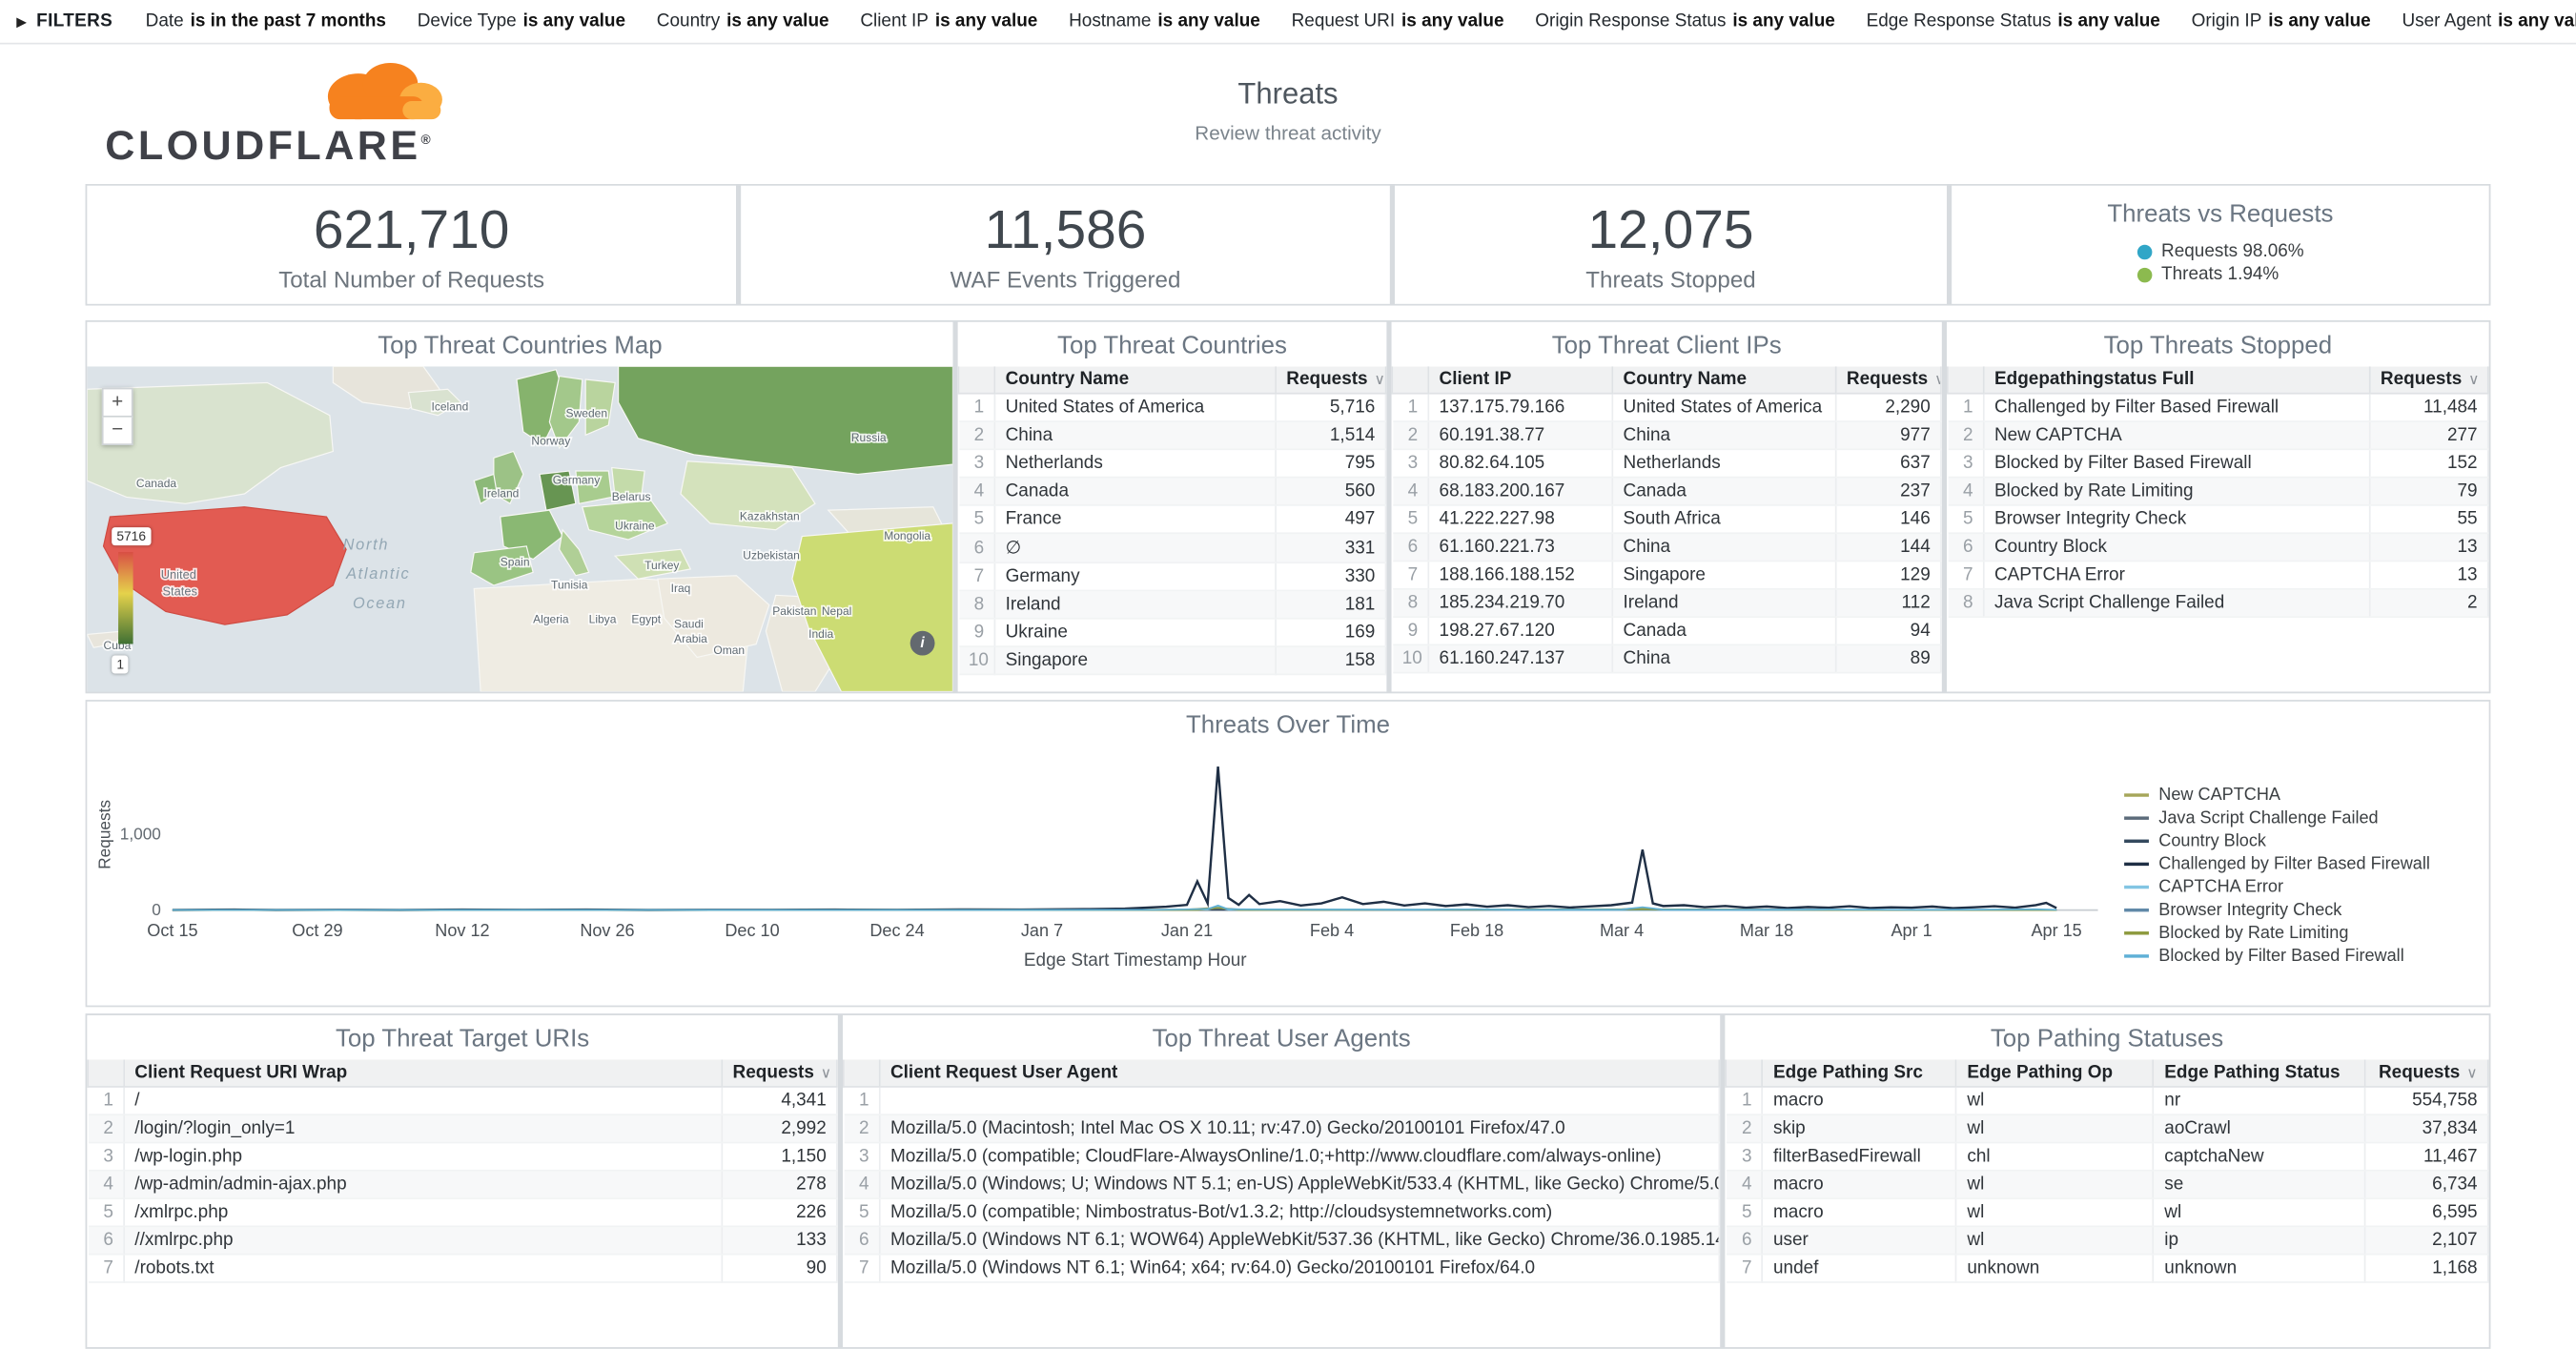 This screenshot has width=2576, height=1349. I want to click on row-number: 2, so click(1966, 435).